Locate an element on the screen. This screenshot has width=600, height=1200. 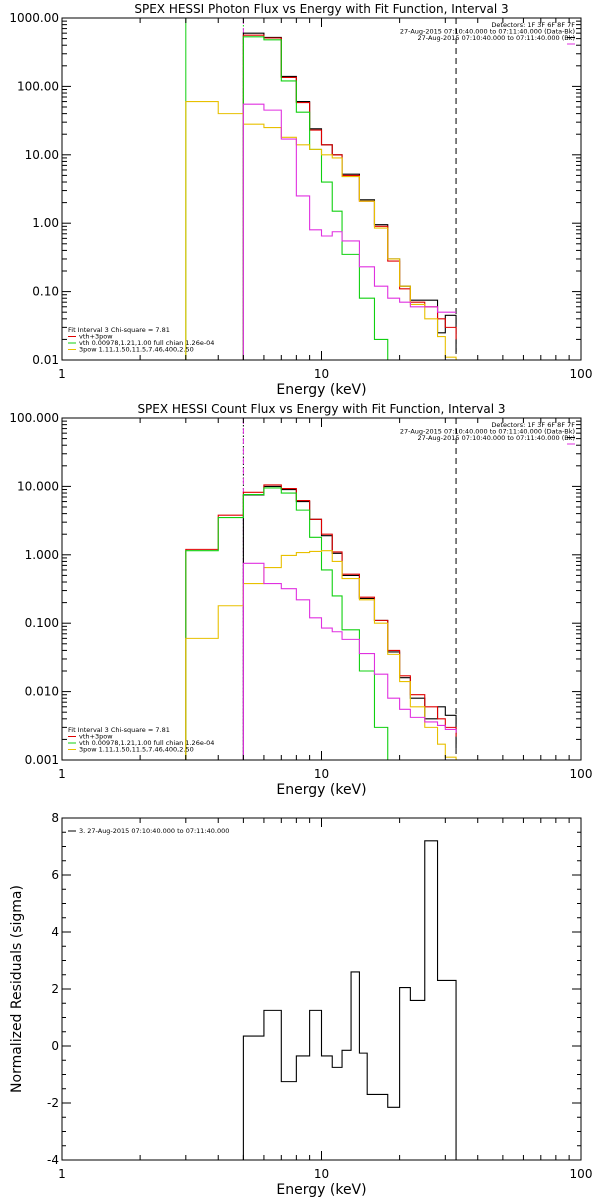
y-tick-label: 1.00 is located at coordinates (45, 223).